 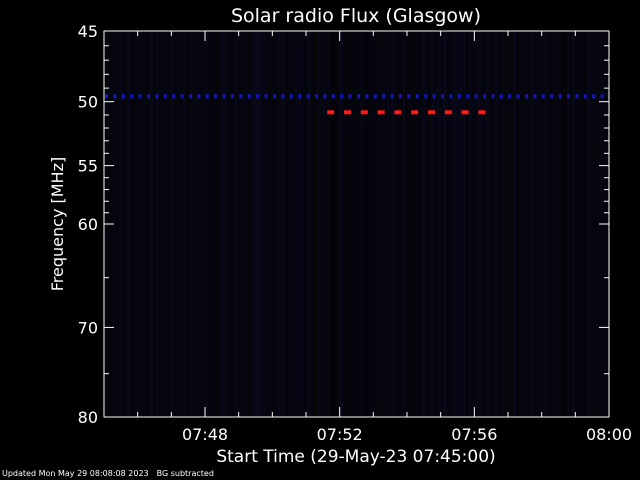 What do you see at coordinates (356, 16) in the screenshot?
I see `chart-title: Solar radio Flux (Glasgow)` at bounding box center [356, 16].